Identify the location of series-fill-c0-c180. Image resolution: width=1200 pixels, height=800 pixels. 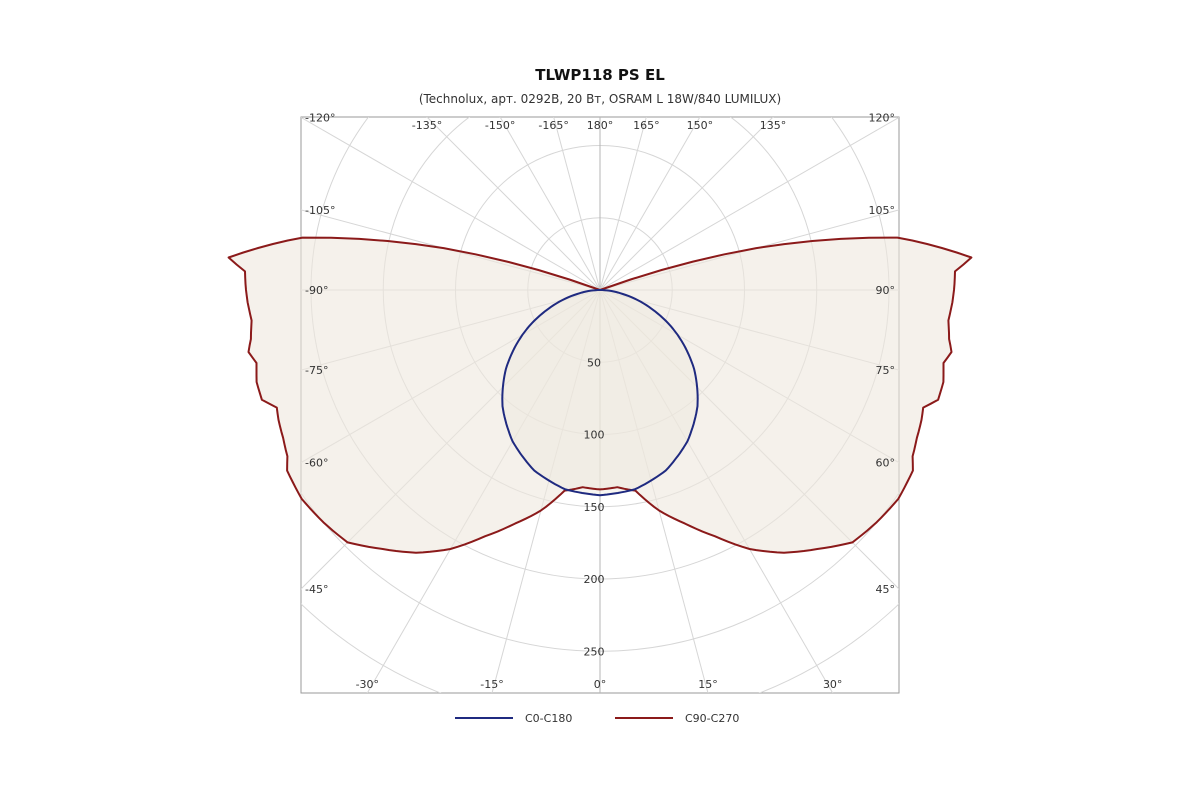
(600, 393).